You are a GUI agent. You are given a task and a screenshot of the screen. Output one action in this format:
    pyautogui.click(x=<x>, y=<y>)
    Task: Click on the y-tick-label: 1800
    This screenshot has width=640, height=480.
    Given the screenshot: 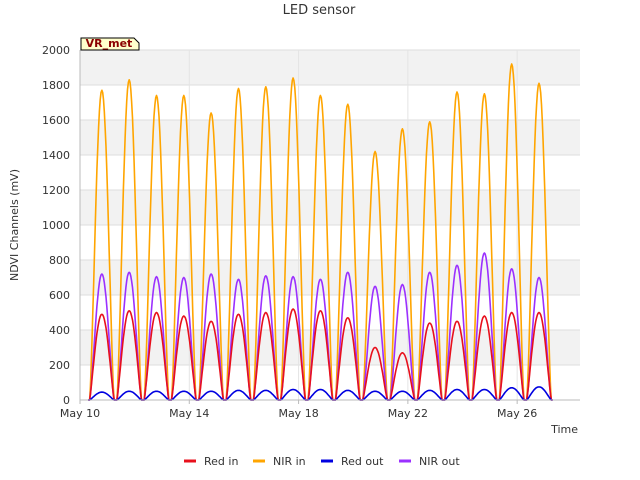 What is the action you would take?
    pyautogui.click(x=56, y=85)
    